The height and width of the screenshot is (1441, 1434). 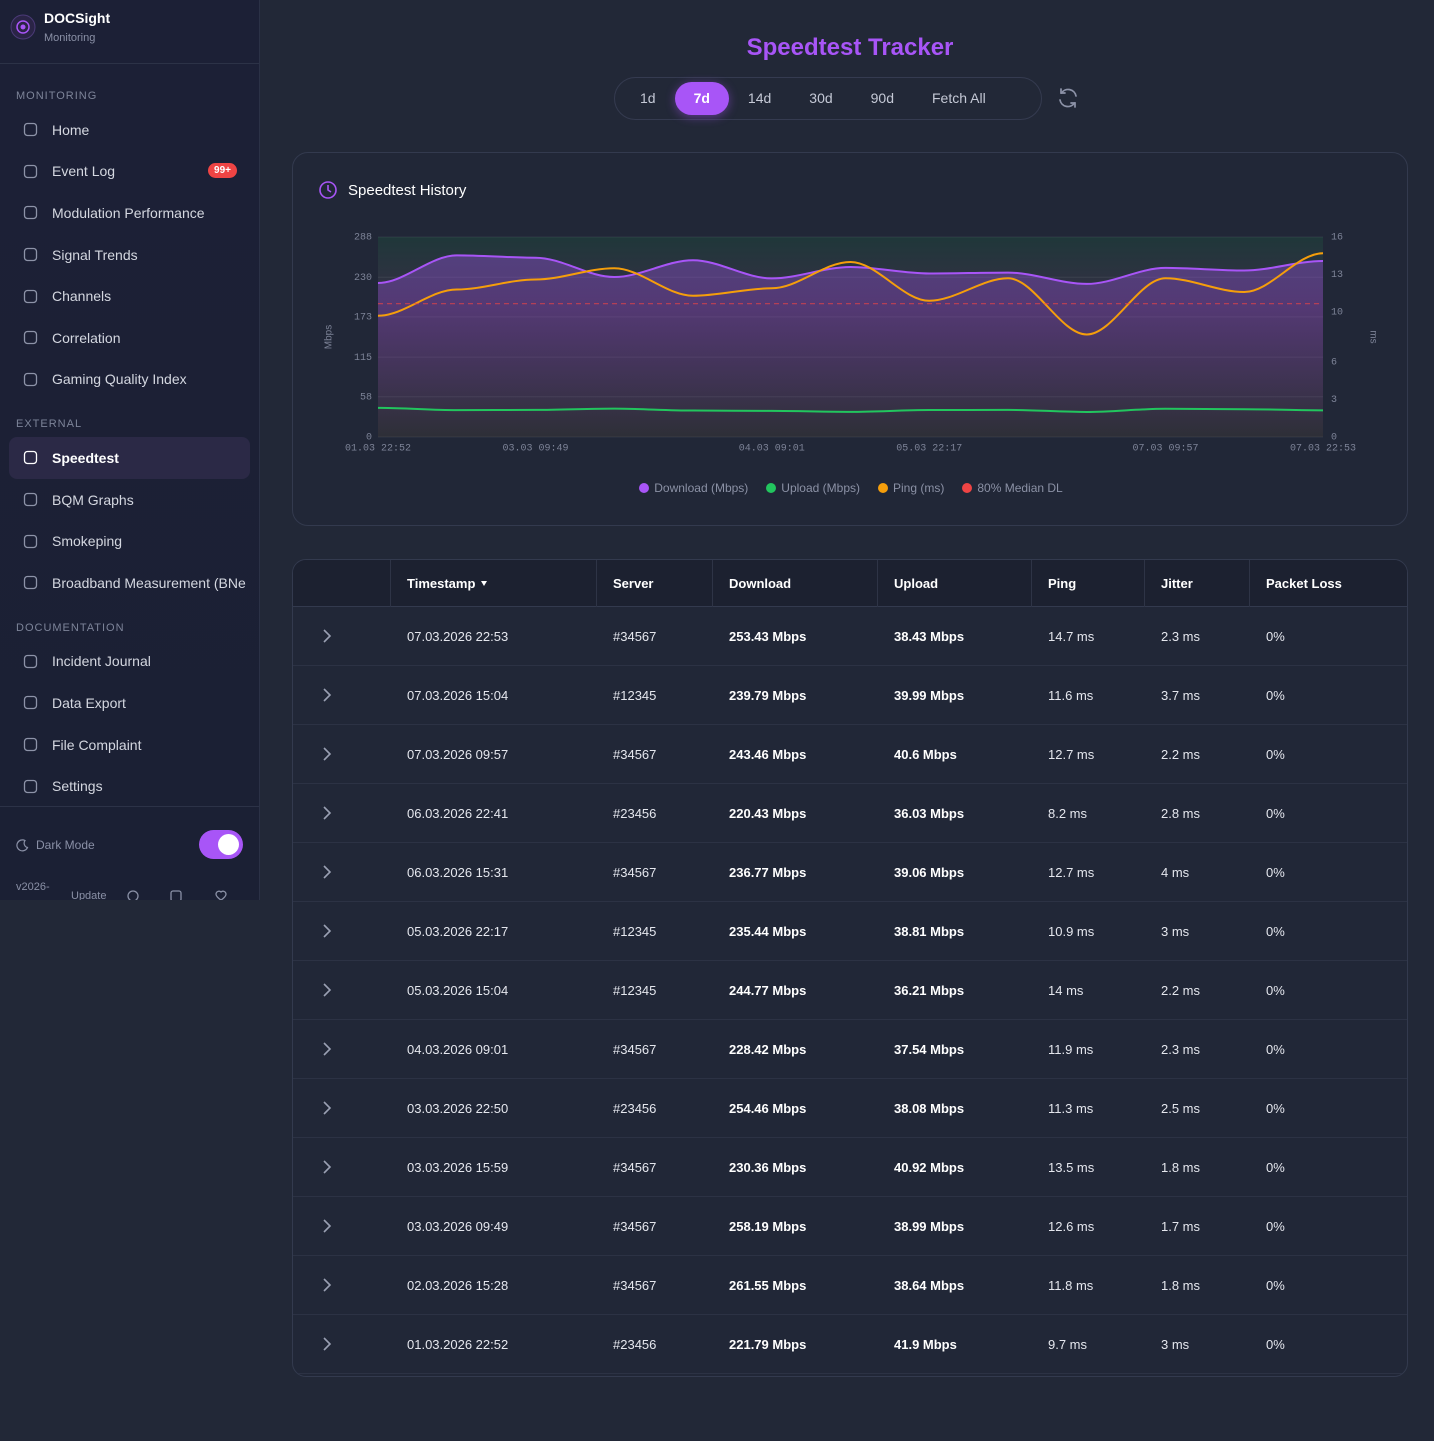 What do you see at coordinates (1175, 931) in the screenshot?
I see `table-cell: 3 ms` at bounding box center [1175, 931].